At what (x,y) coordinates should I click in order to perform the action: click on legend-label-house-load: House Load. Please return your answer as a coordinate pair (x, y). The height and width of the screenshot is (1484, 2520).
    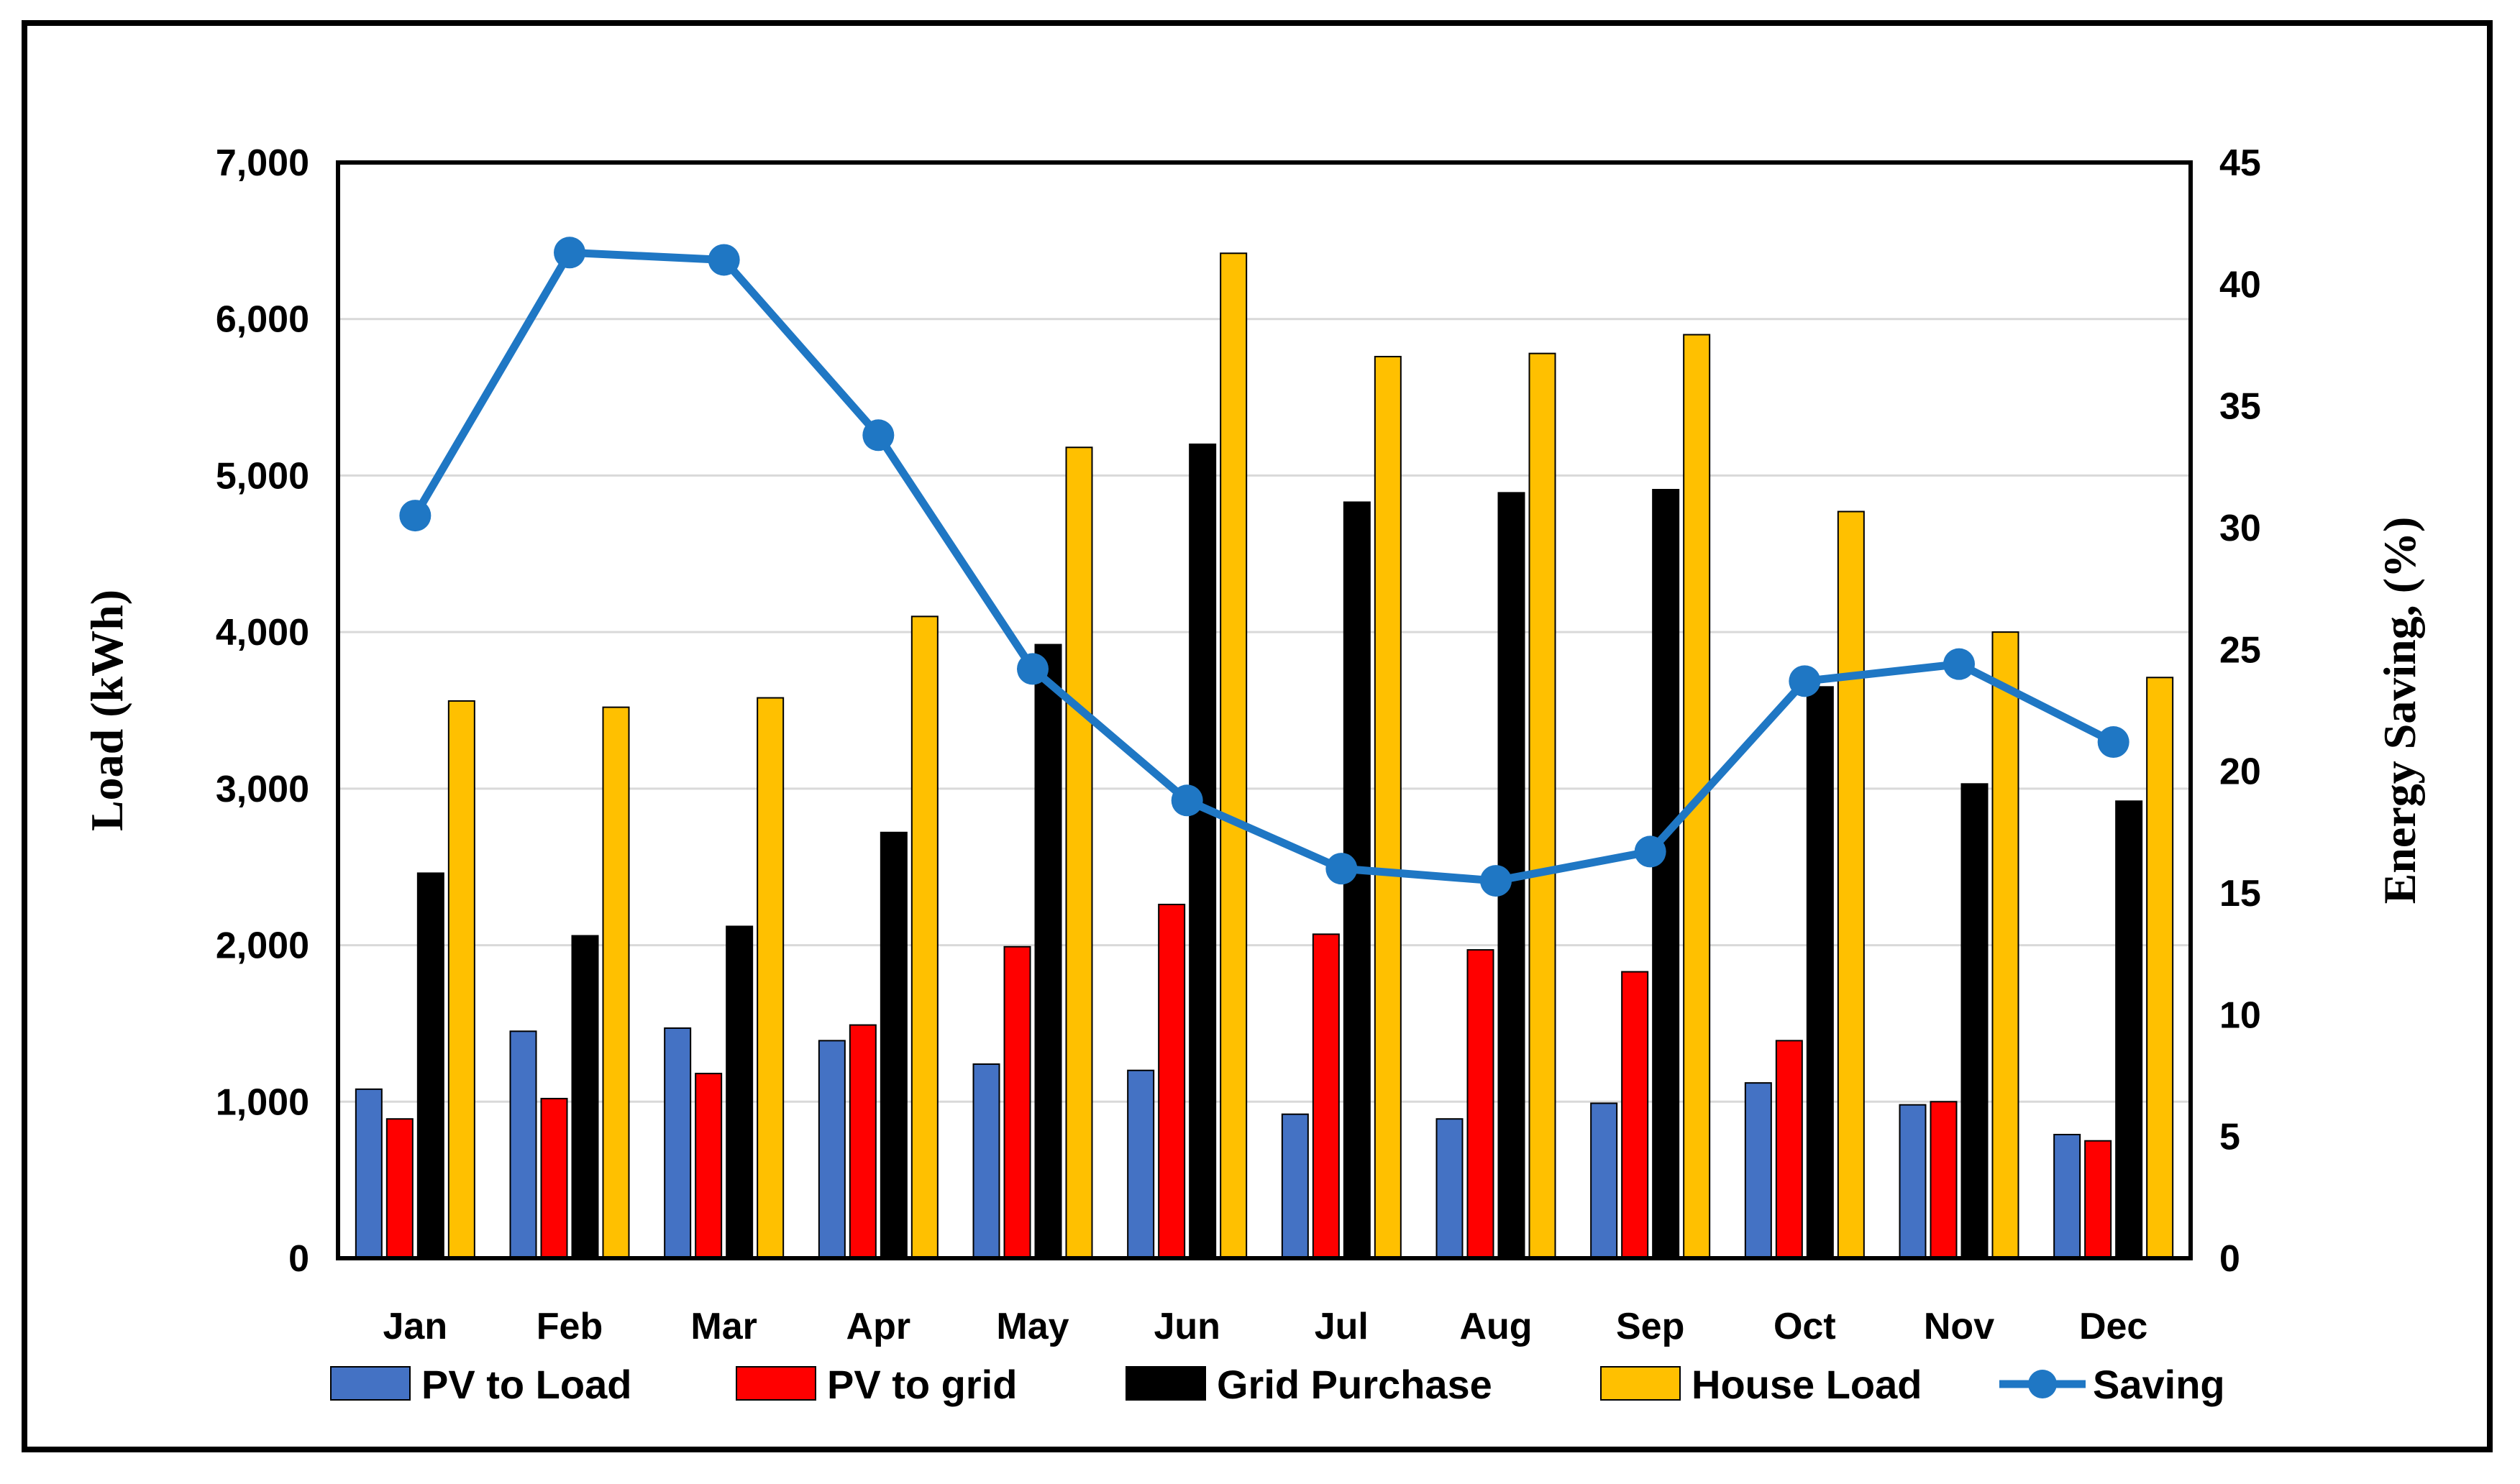
    Looking at the image, I should click on (1807, 1384).